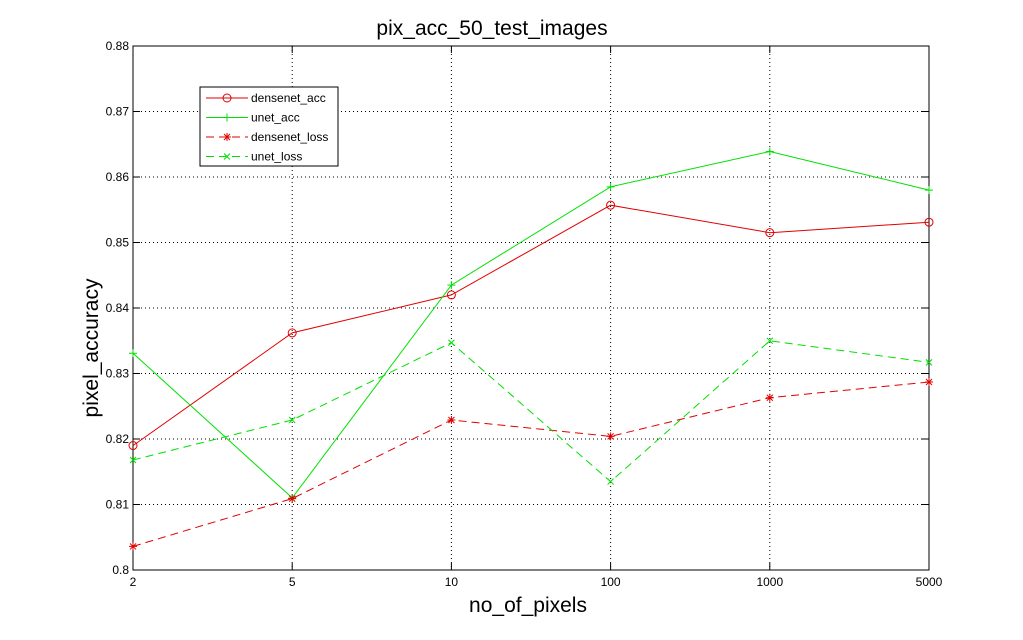  What do you see at coordinates (276, 157) in the screenshot?
I see `legend-label: unet_loss` at bounding box center [276, 157].